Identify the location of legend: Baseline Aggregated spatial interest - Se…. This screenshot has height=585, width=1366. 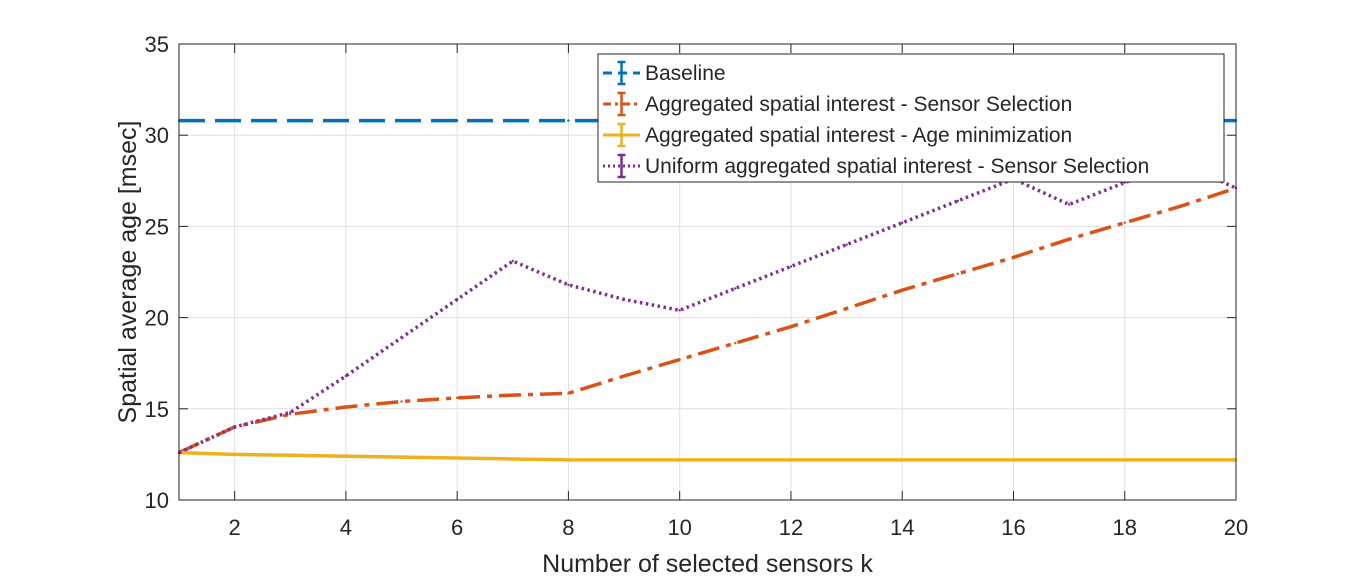
(911, 118).